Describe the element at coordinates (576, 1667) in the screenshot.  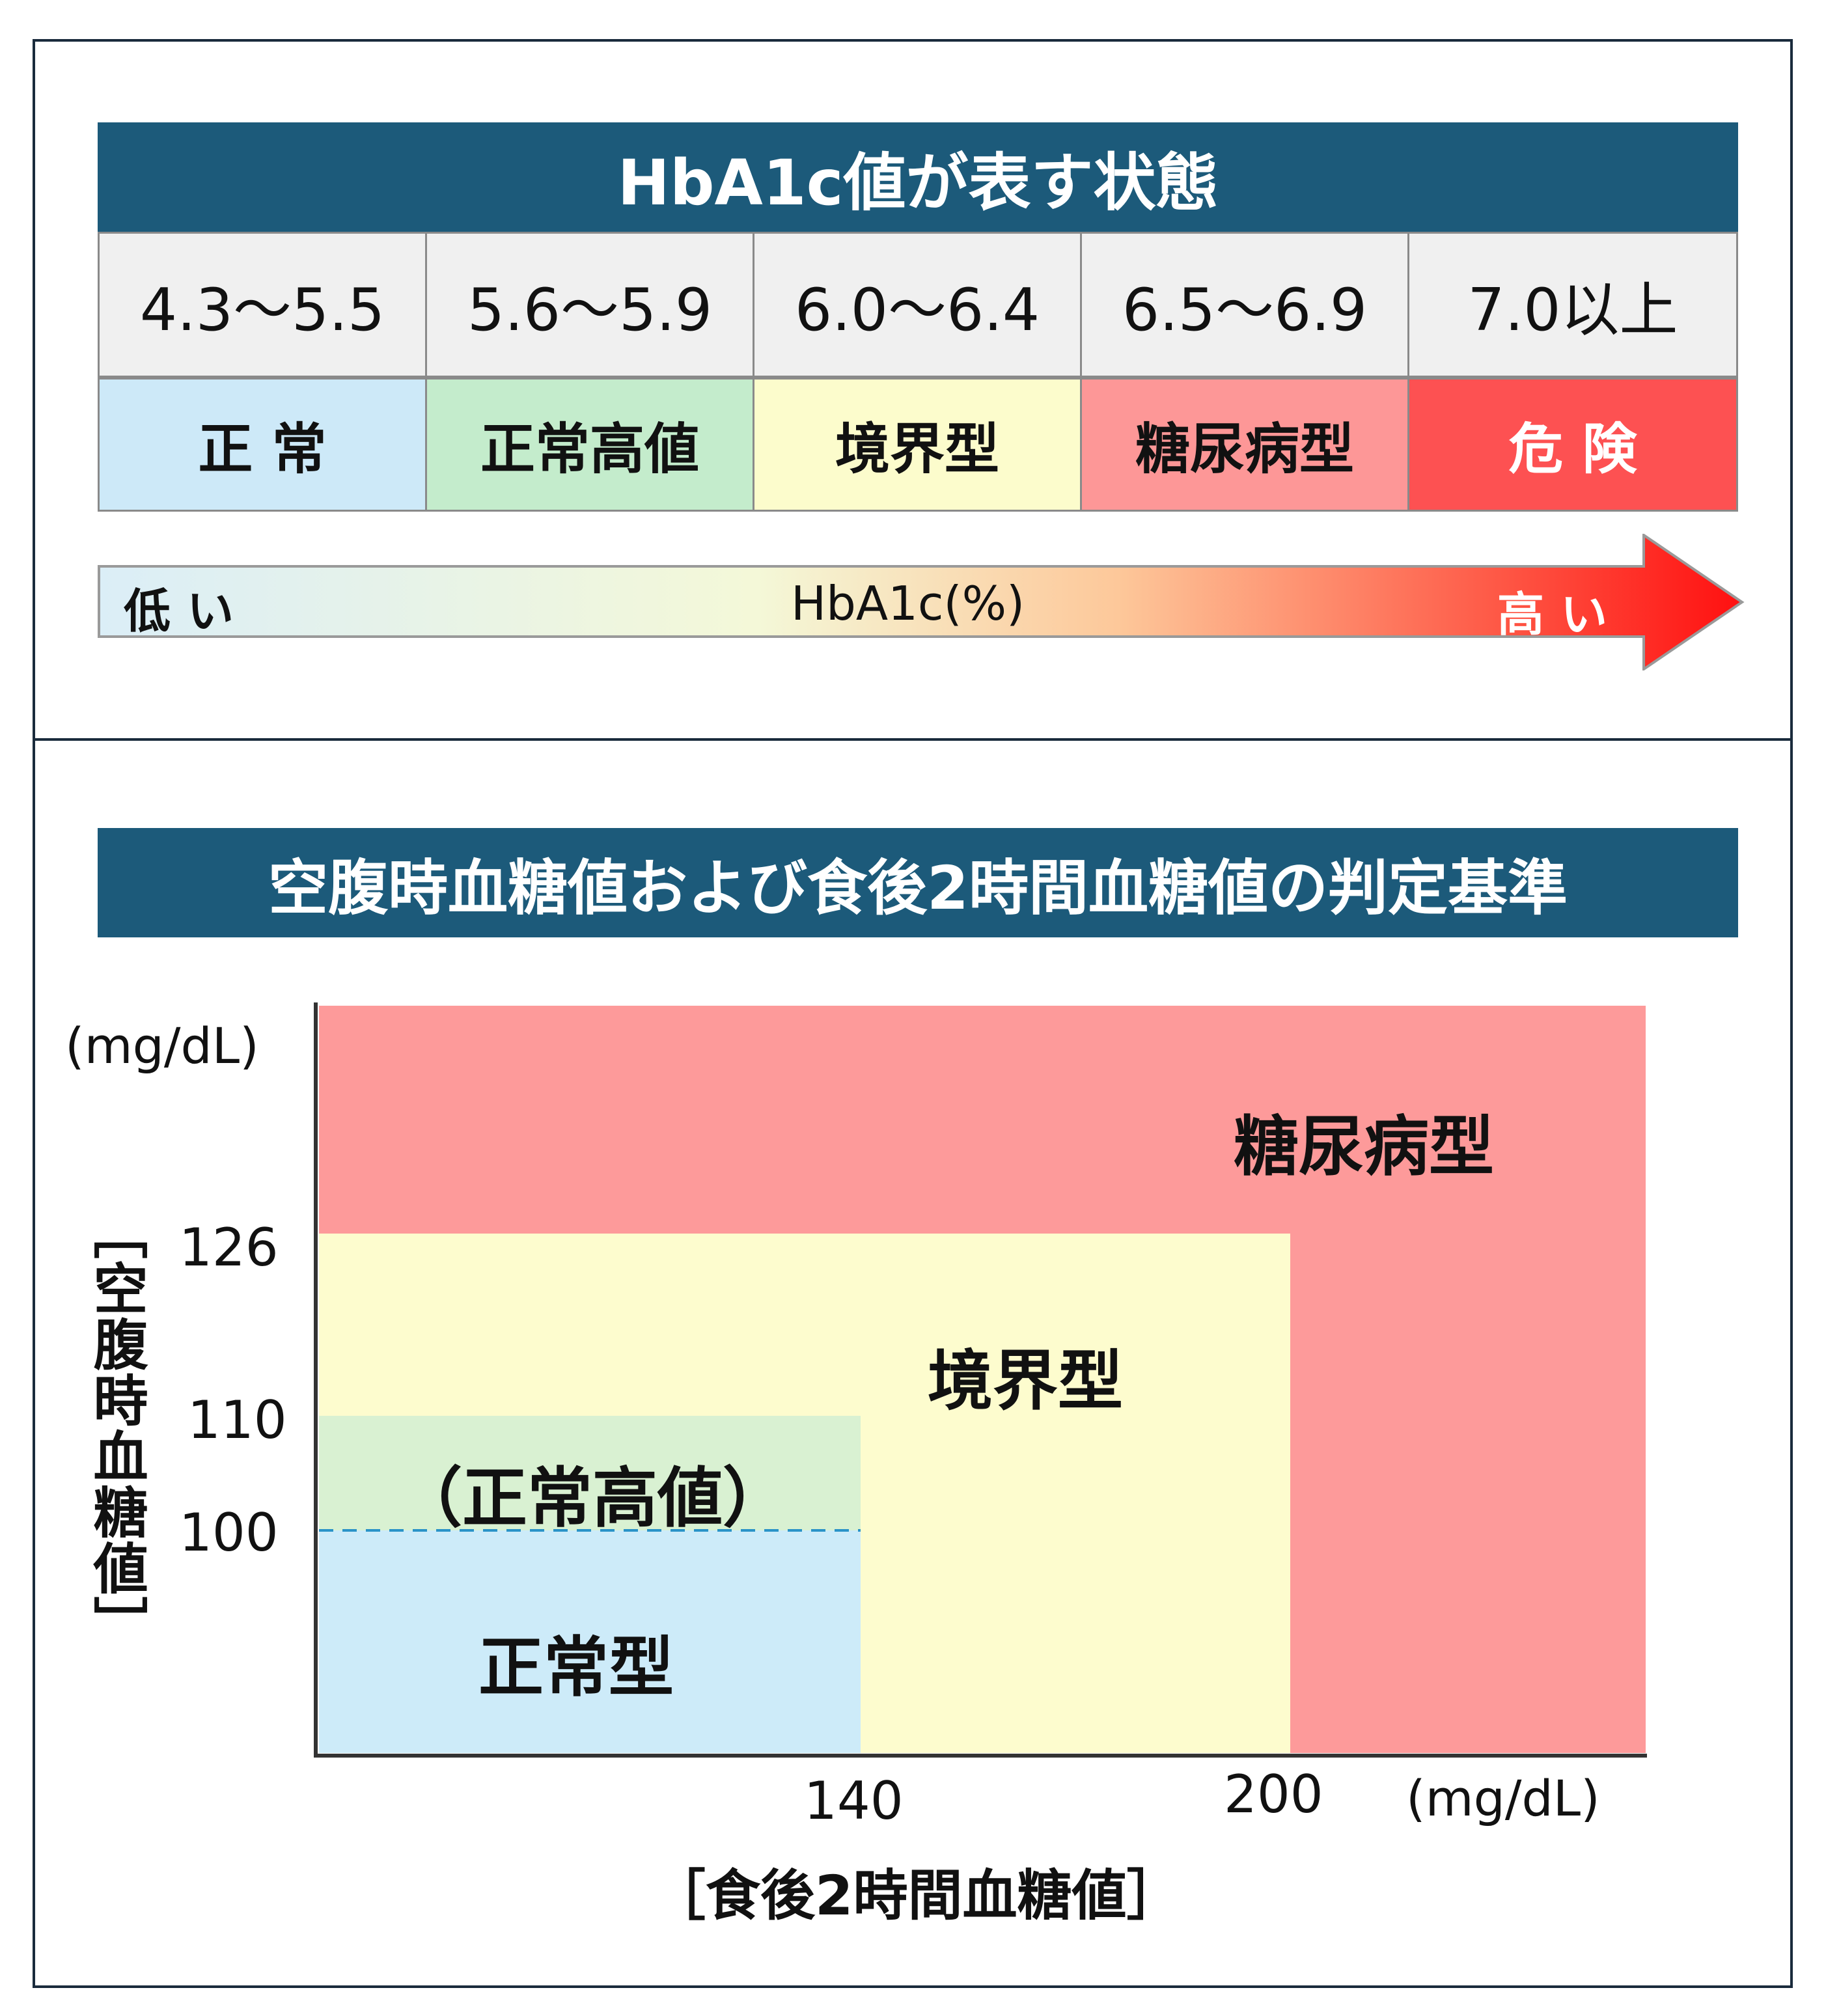
I see `normal-label: 正常型` at that location.